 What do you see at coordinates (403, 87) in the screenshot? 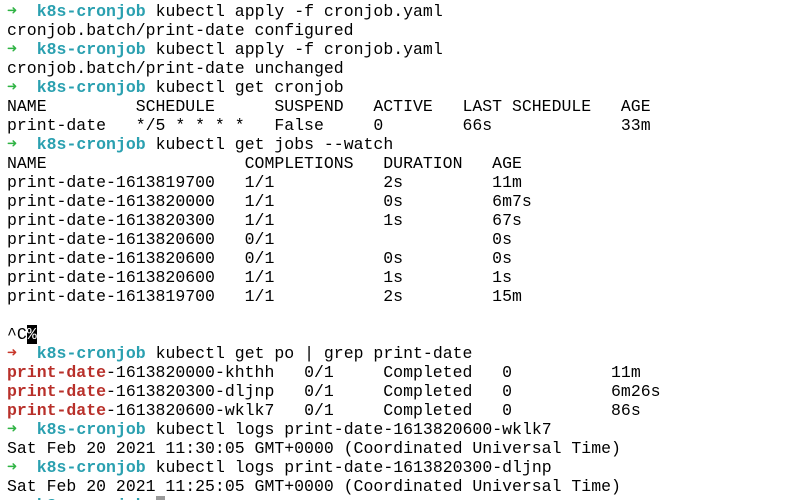
I see `prompt-line: ➜ k8s-cronjob kubectl get cronjob` at bounding box center [403, 87].